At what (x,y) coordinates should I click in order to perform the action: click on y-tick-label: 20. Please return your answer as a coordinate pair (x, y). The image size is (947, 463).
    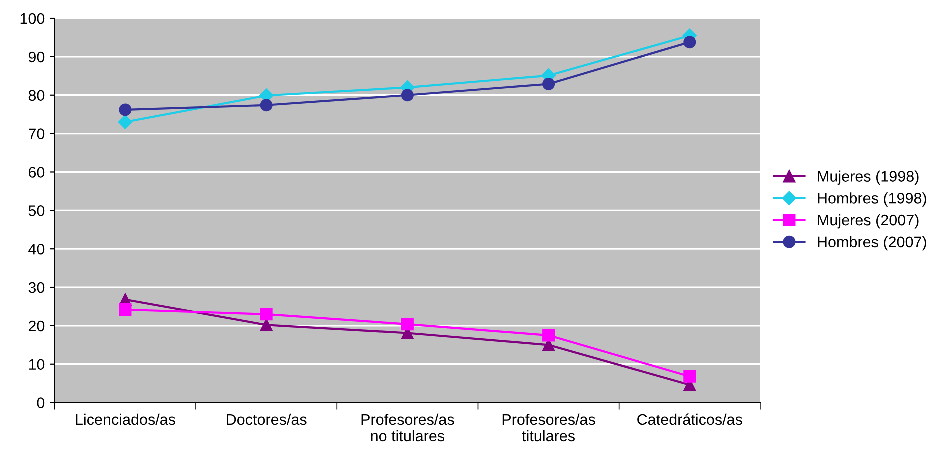
    Looking at the image, I should click on (36, 326).